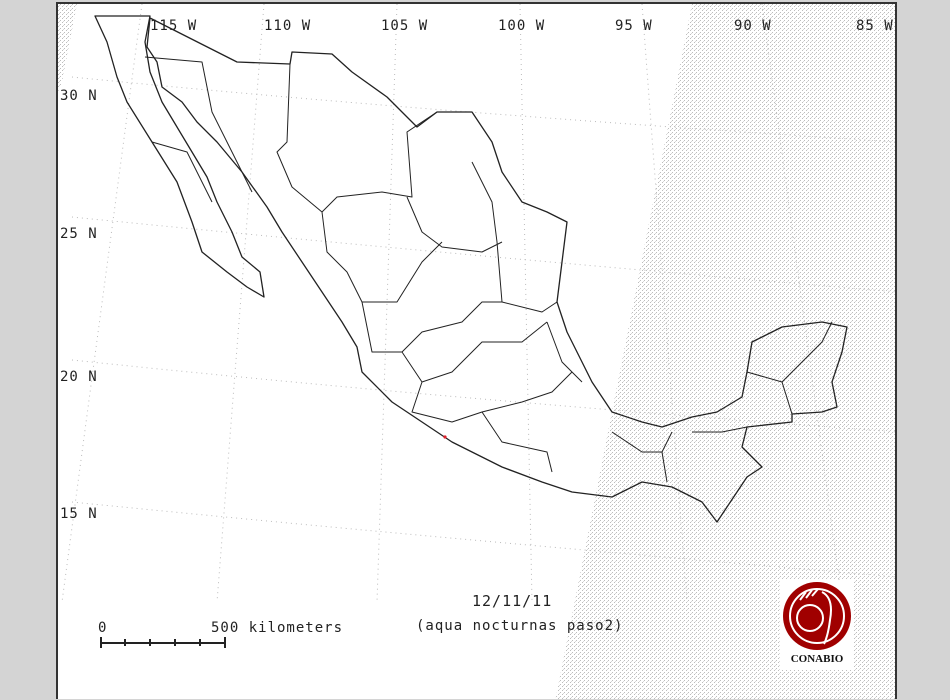  I want to click on longitude-label: 95 W, so click(634, 26).